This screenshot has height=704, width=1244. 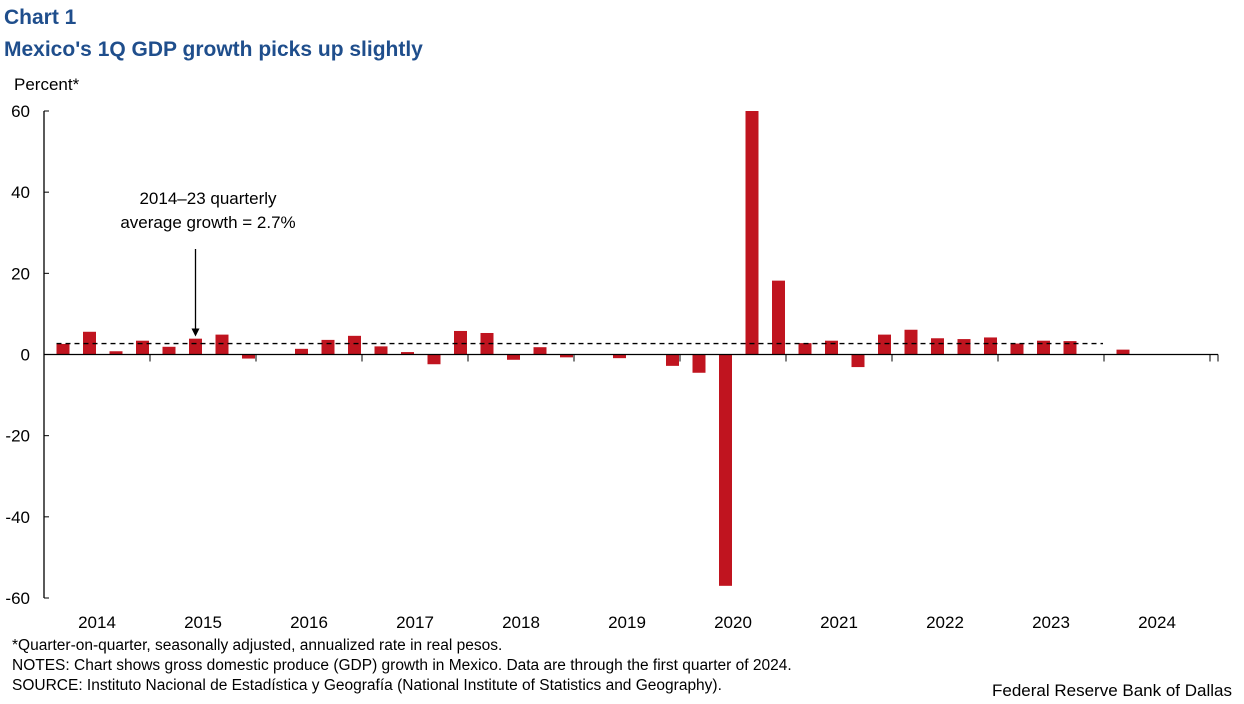 I want to click on bar-2016q3, so click(x=328, y=347).